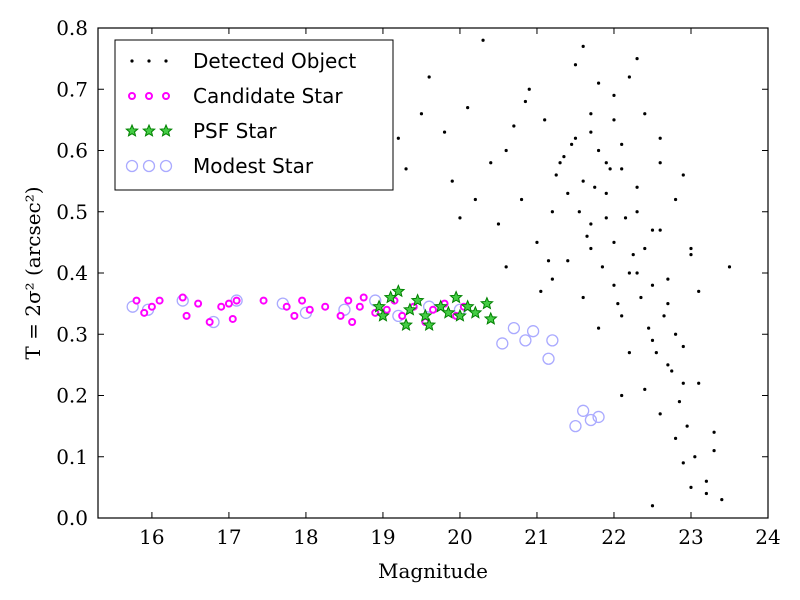 The height and width of the screenshot is (600, 800). I want to click on x-tick-label: 20, so click(459, 537).